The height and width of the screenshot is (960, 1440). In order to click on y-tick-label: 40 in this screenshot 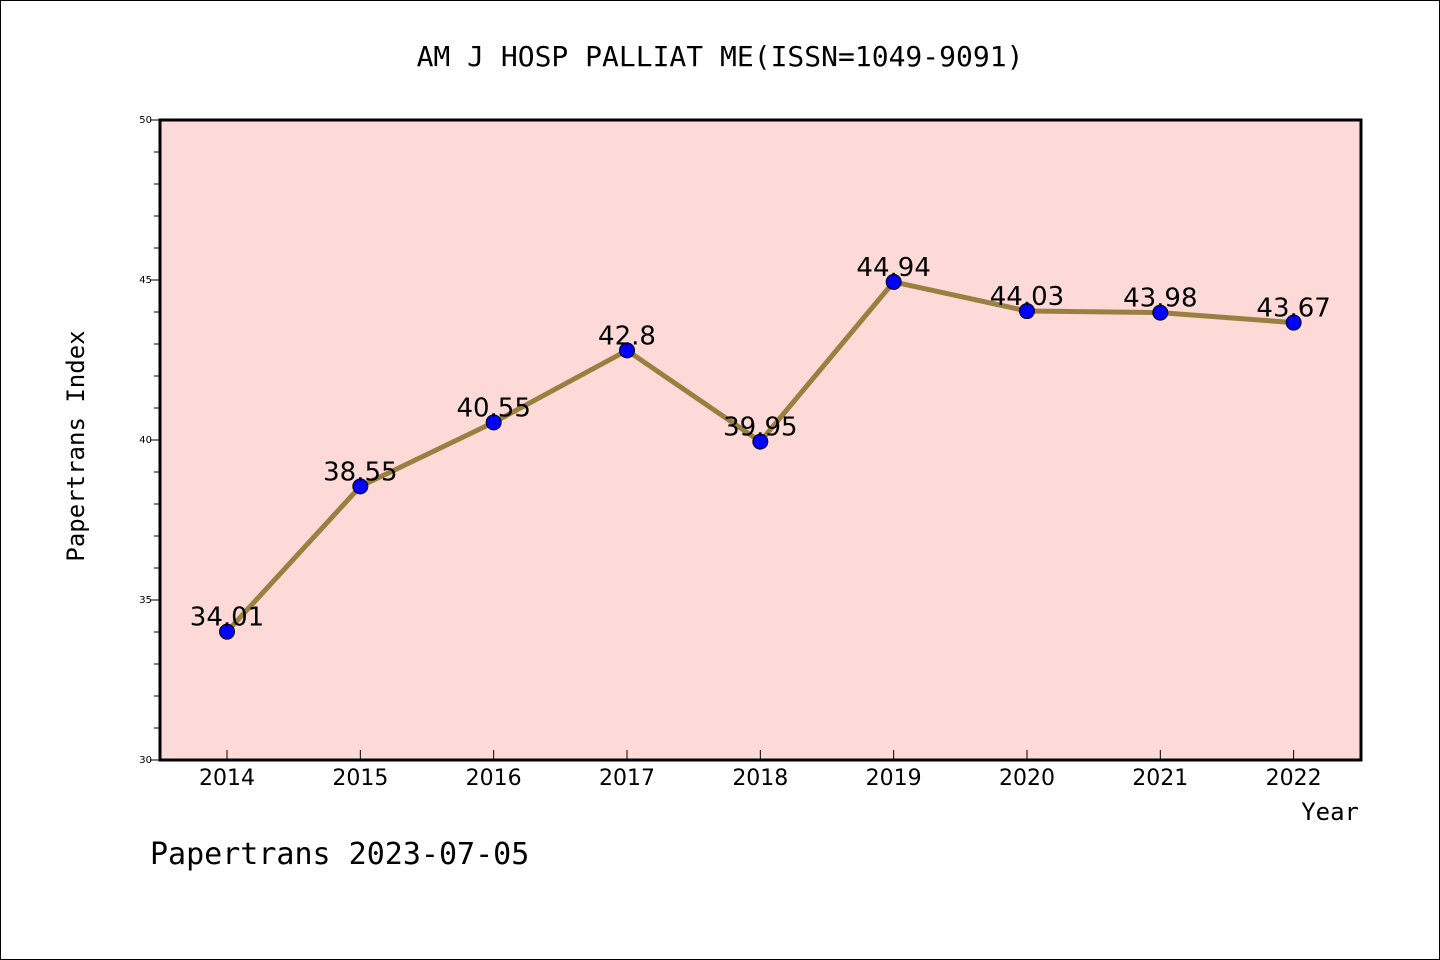, I will do `click(145, 440)`.